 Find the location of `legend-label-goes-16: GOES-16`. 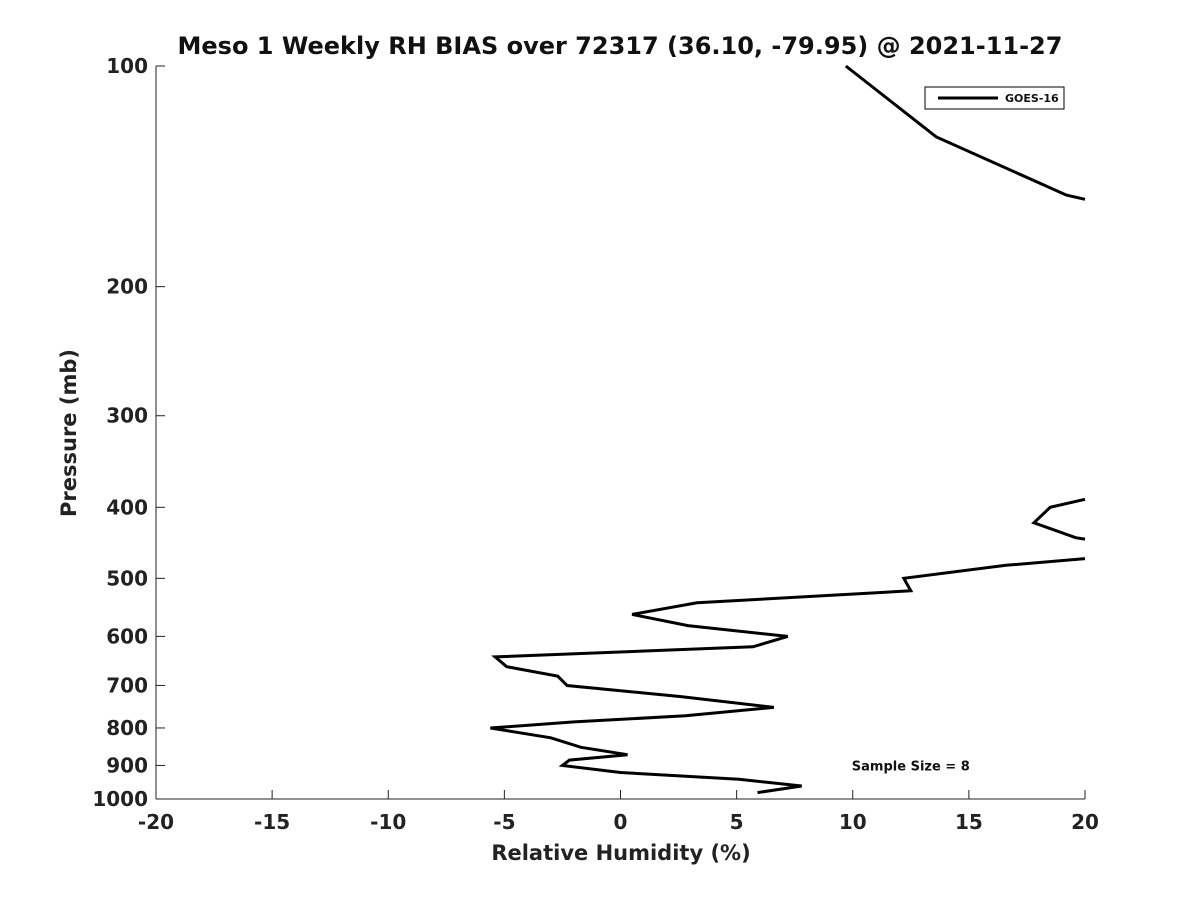

legend-label-goes-16: GOES-16 is located at coordinates (1032, 98).